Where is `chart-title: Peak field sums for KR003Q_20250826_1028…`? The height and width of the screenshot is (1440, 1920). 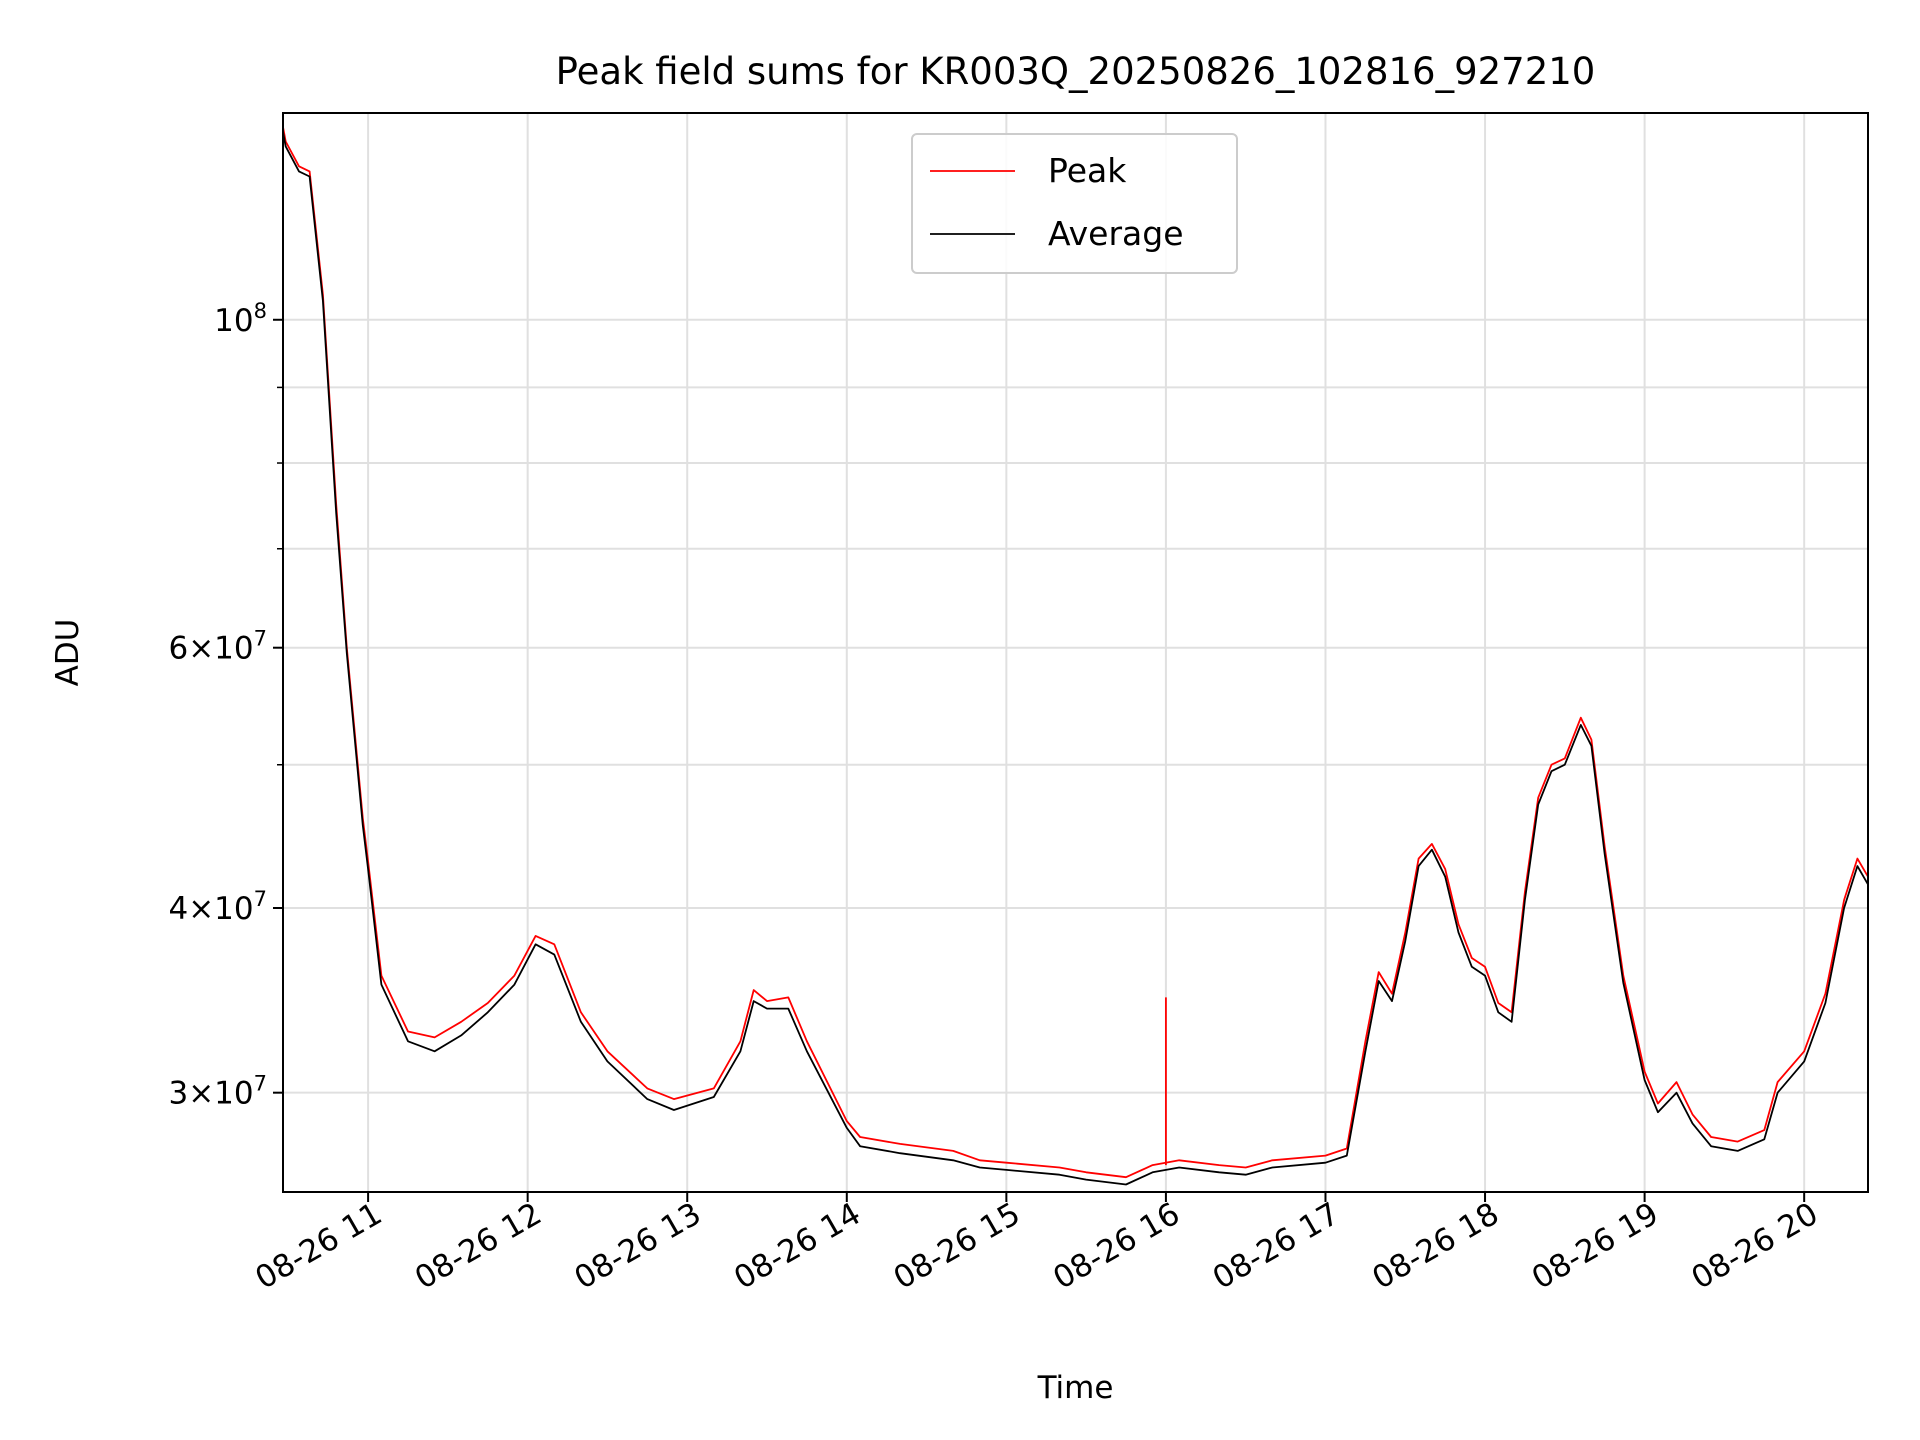
chart-title: Peak field sums for KR003Q_20250826_1028… is located at coordinates (1076, 71).